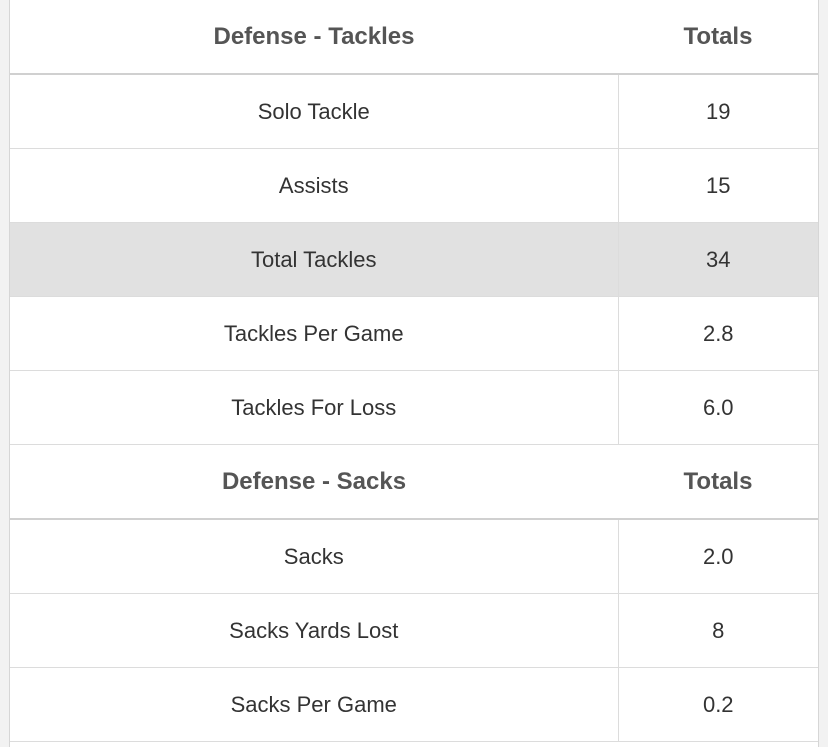 The image size is (828, 747). Describe the element at coordinates (314, 333) in the screenshot. I see `stat-label: Tackles Per Game` at that location.